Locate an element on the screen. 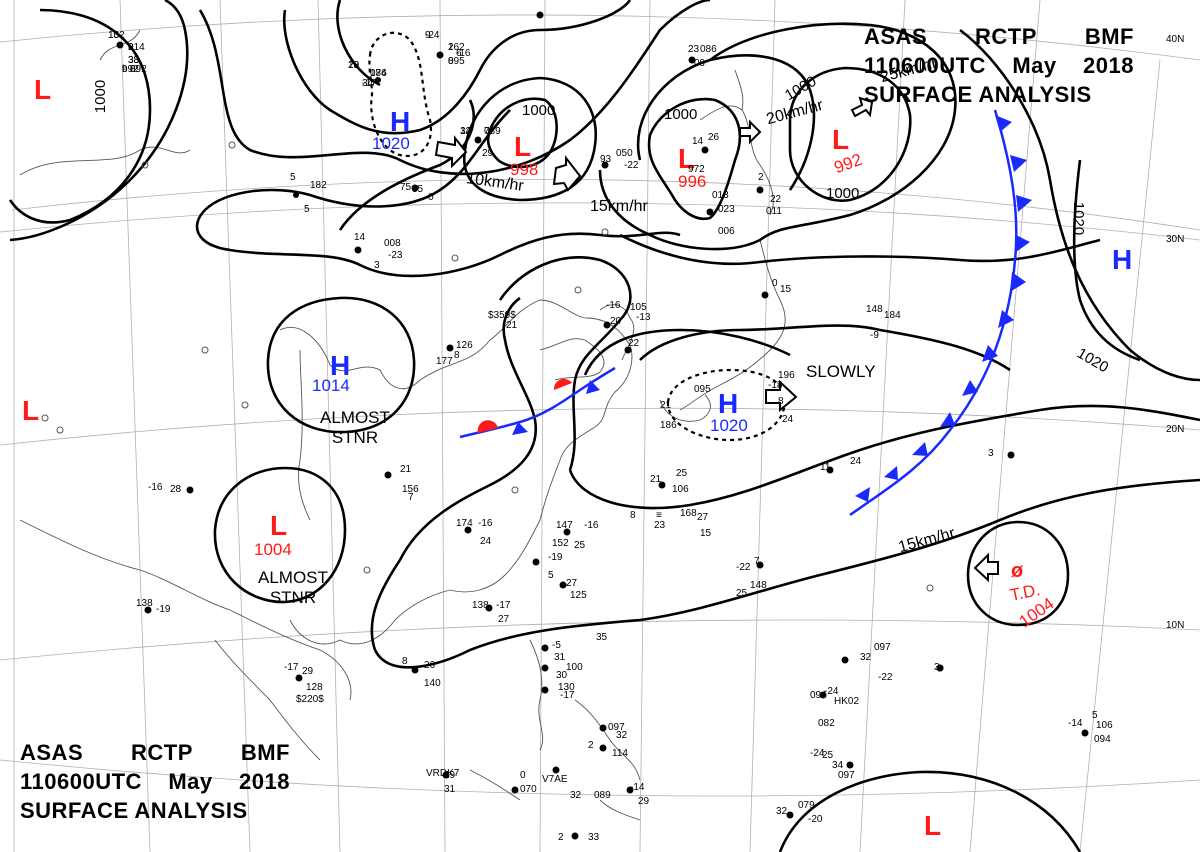 The height and width of the screenshot is (852, 1200). header-bottom-year: 2018 is located at coordinates (264, 781).